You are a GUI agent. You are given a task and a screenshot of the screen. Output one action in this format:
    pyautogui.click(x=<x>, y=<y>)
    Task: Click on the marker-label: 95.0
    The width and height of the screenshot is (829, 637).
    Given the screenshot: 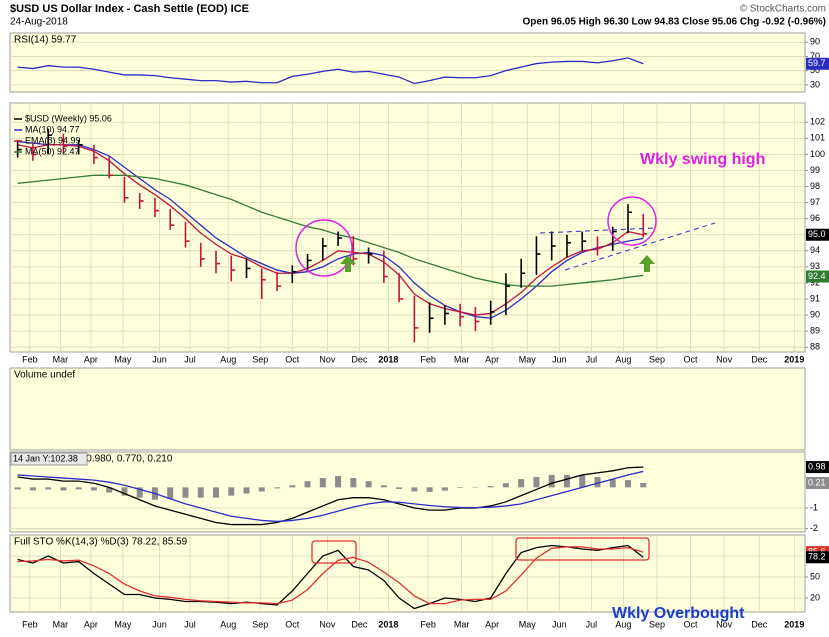 What is the action you would take?
    pyautogui.click(x=817, y=234)
    